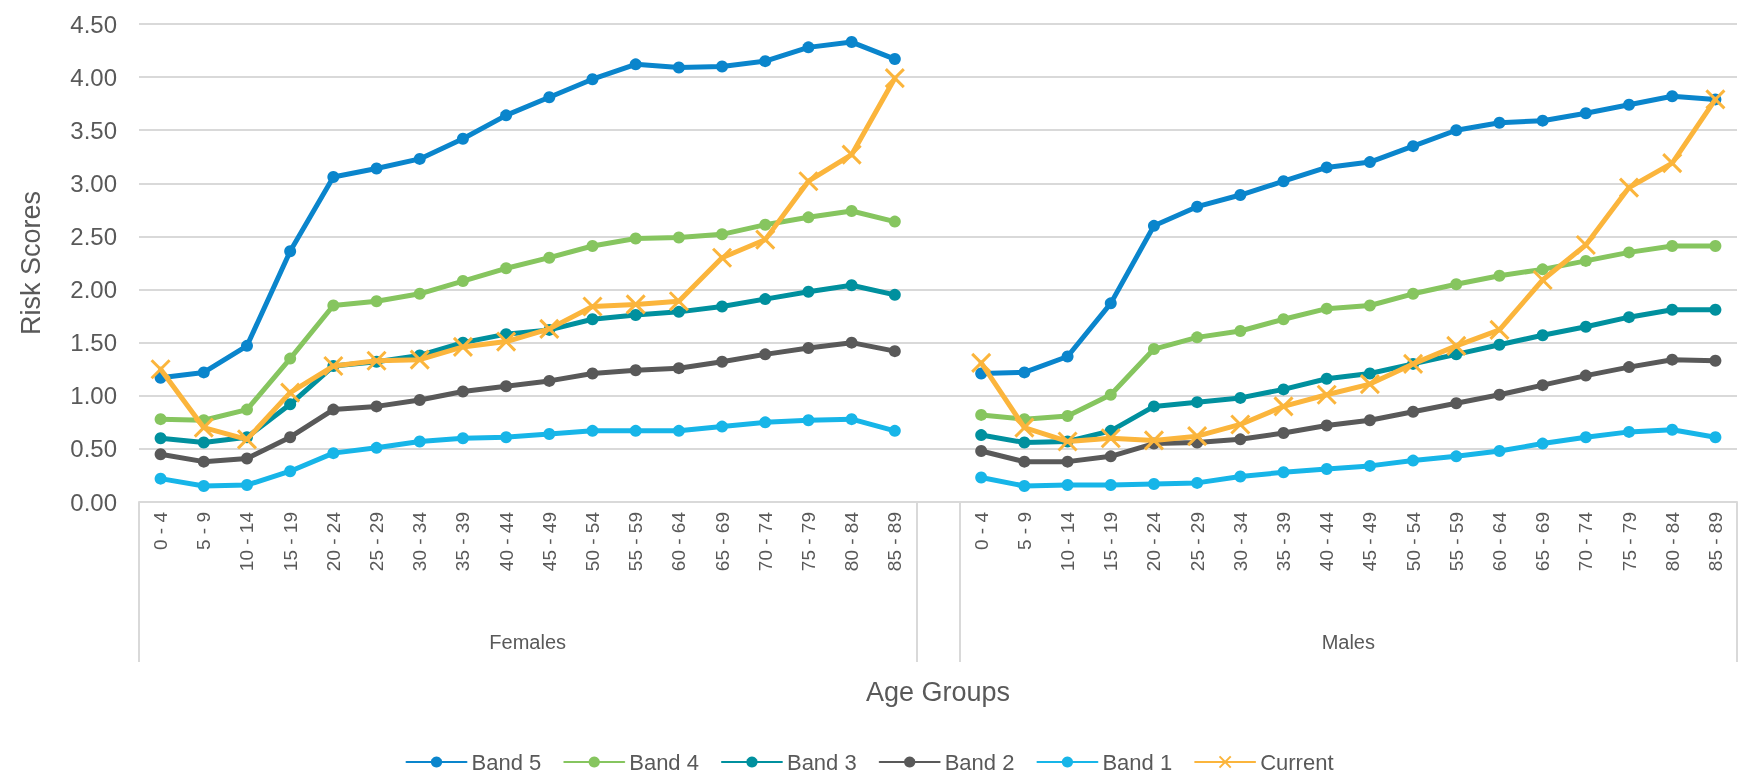 This screenshot has width=1739, height=782. I want to click on y-tick-label: 0.00, so click(93, 502).